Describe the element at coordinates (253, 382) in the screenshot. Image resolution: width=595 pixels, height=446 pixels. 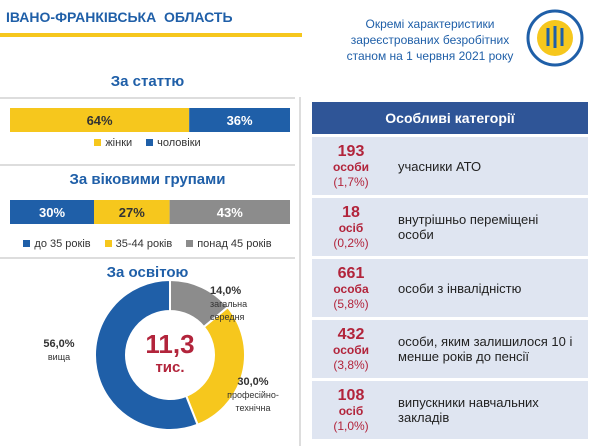
I see `slice-value: 30,0%` at that location.